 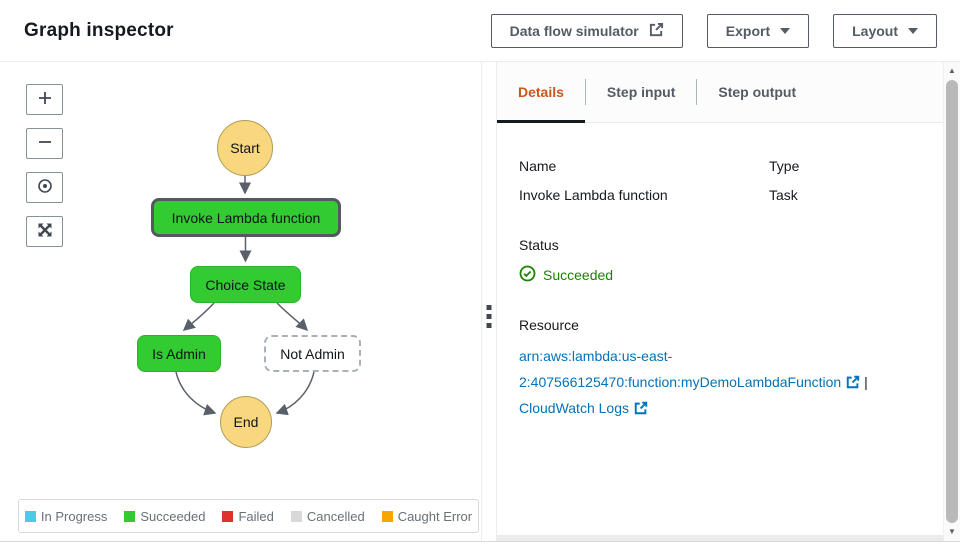 I want to click on data-flow-simulator-button: Data flow simulator, so click(x=586, y=30).